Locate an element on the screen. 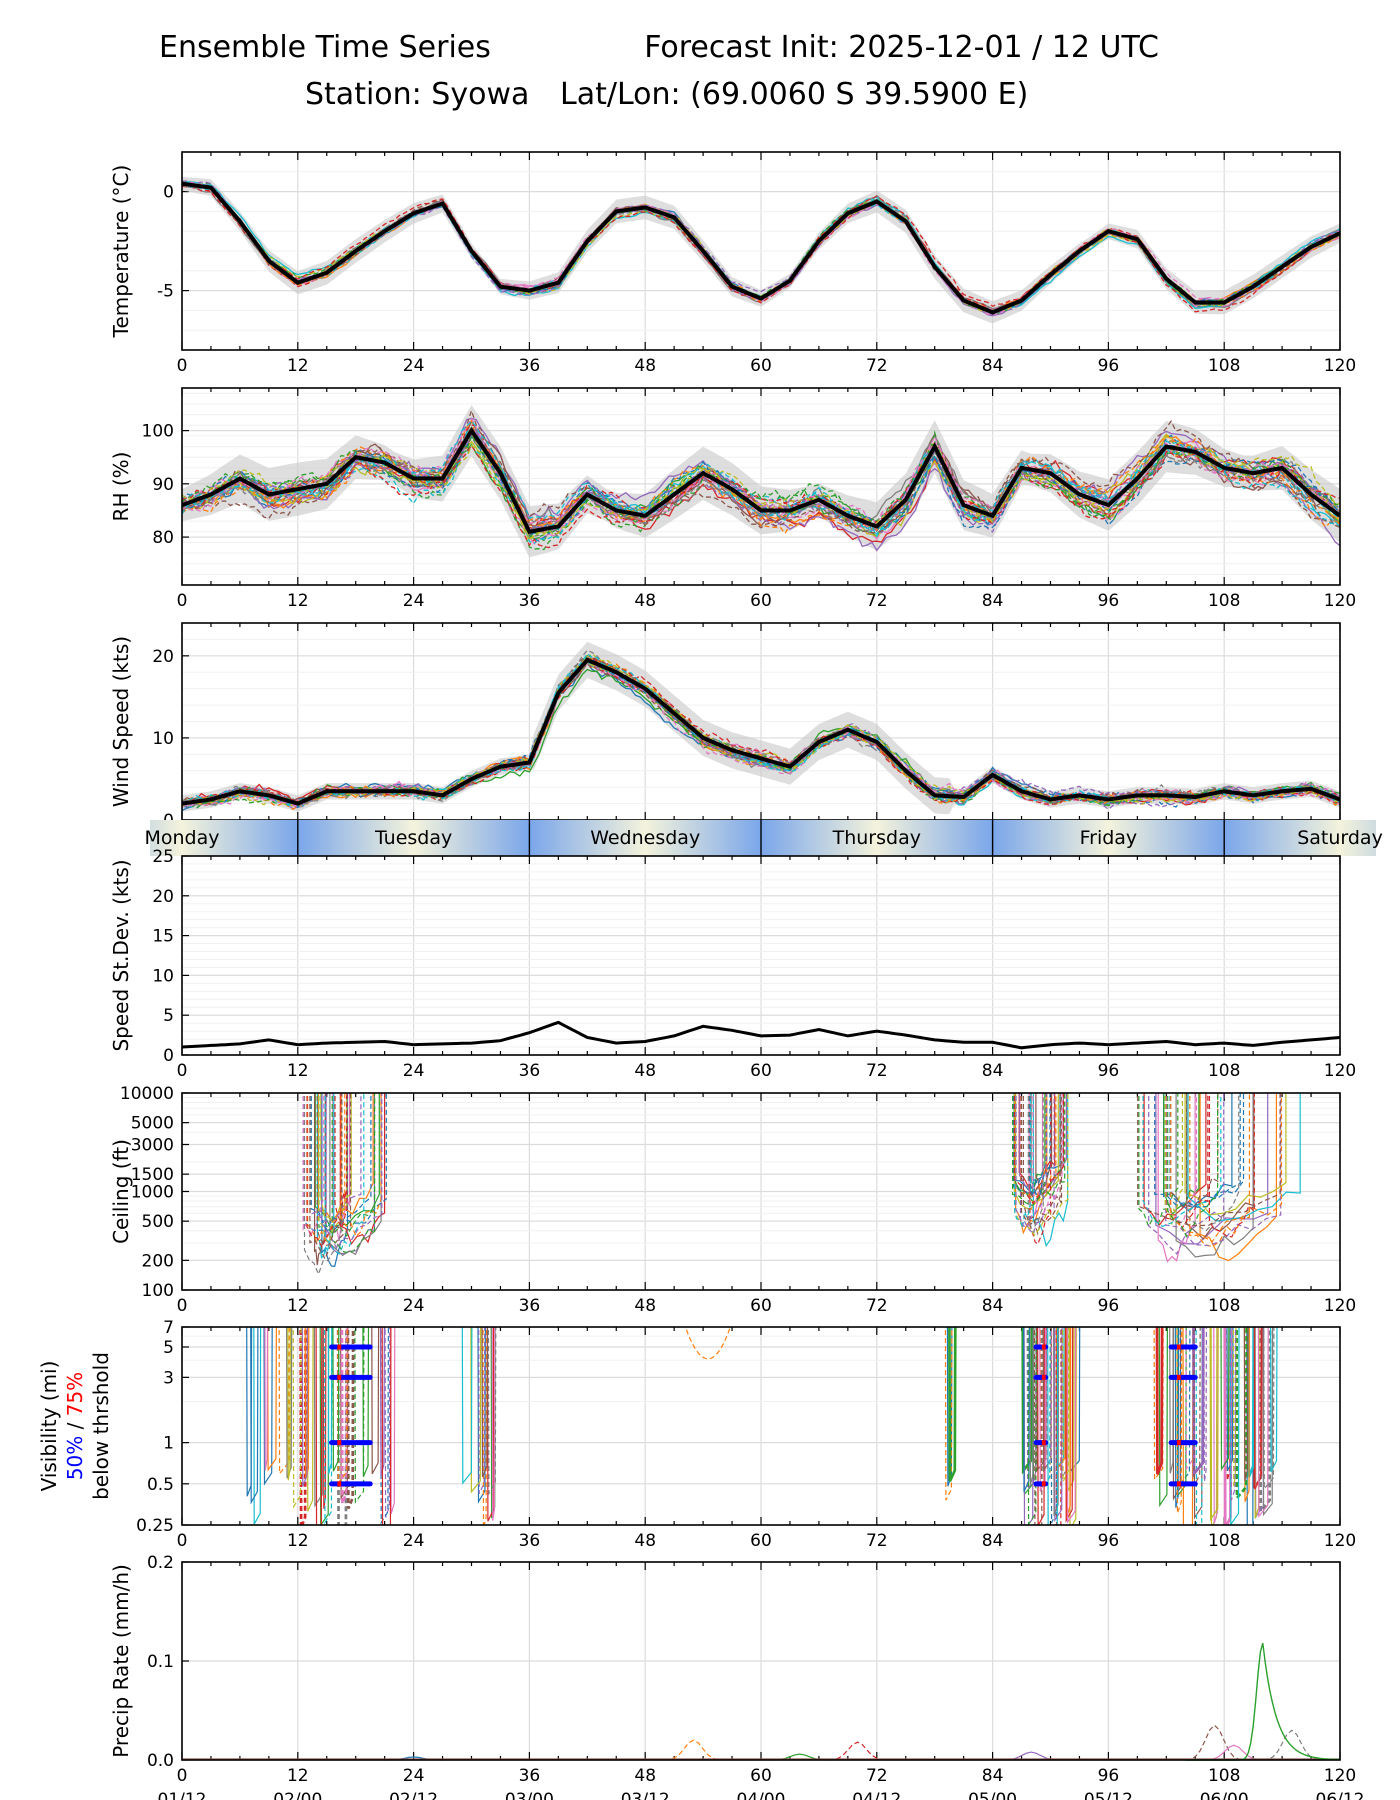  visibility-panel-xtick-label: 36 is located at coordinates (530, 1541).